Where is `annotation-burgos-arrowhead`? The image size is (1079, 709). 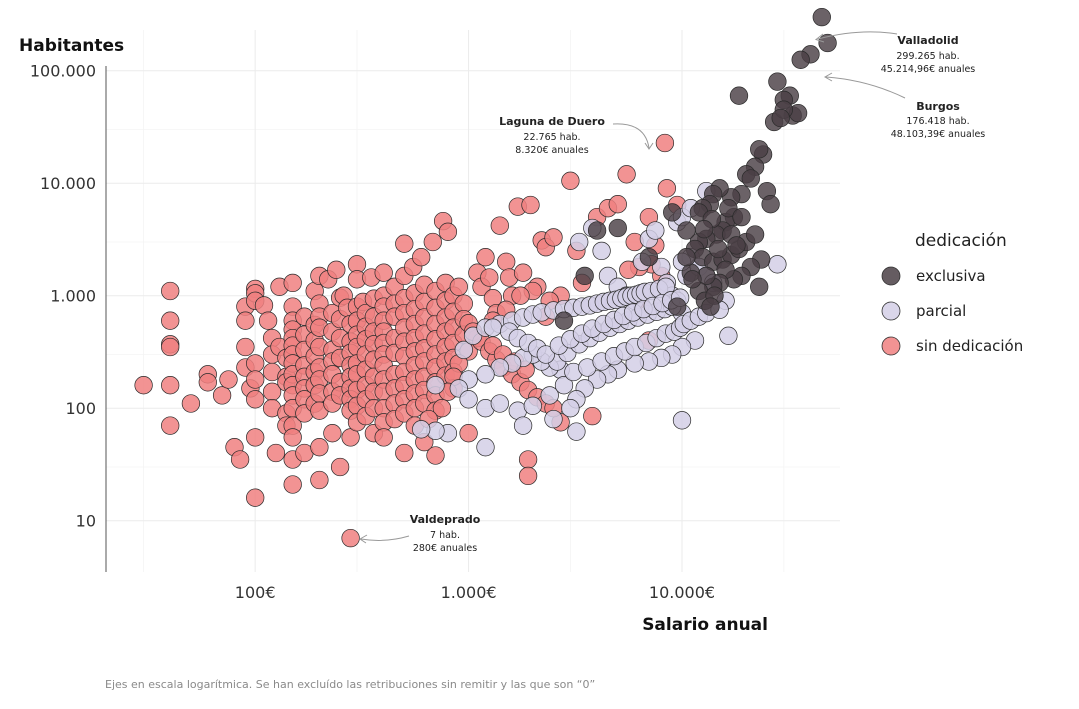
annotation-burgos-arrowhead is located at coordinates (828, 77).